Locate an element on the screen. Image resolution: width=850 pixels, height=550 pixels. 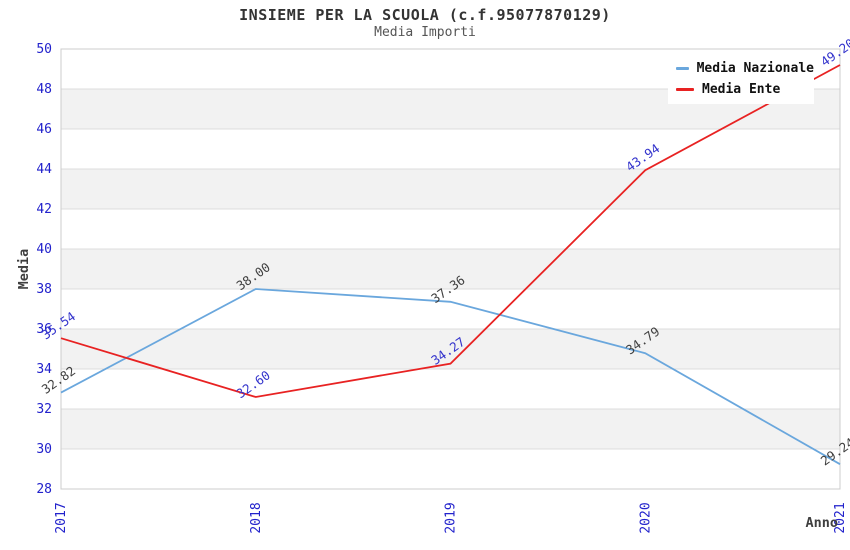
legend-item-media-ente: Media Ente is located at coordinates (745, 89).